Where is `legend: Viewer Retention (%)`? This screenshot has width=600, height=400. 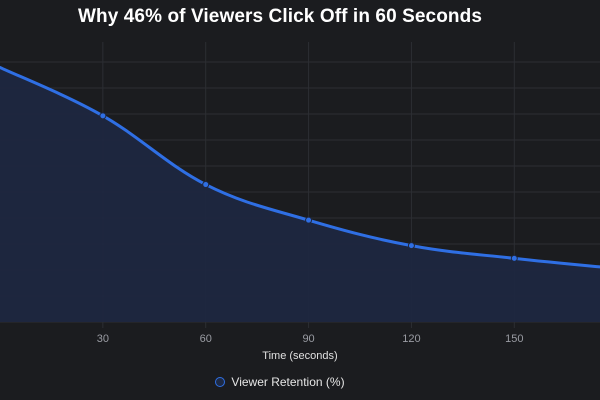
legend: Viewer Retention (%) is located at coordinates (280, 382).